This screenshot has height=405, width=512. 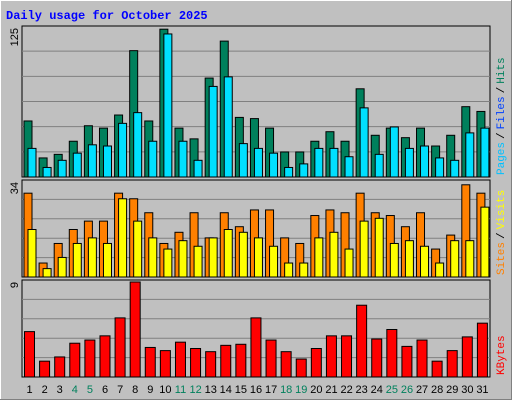 What do you see at coordinates (467, 390) in the screenshot?
I see `x-tick-label: 30` at bounding box center [467, 390].